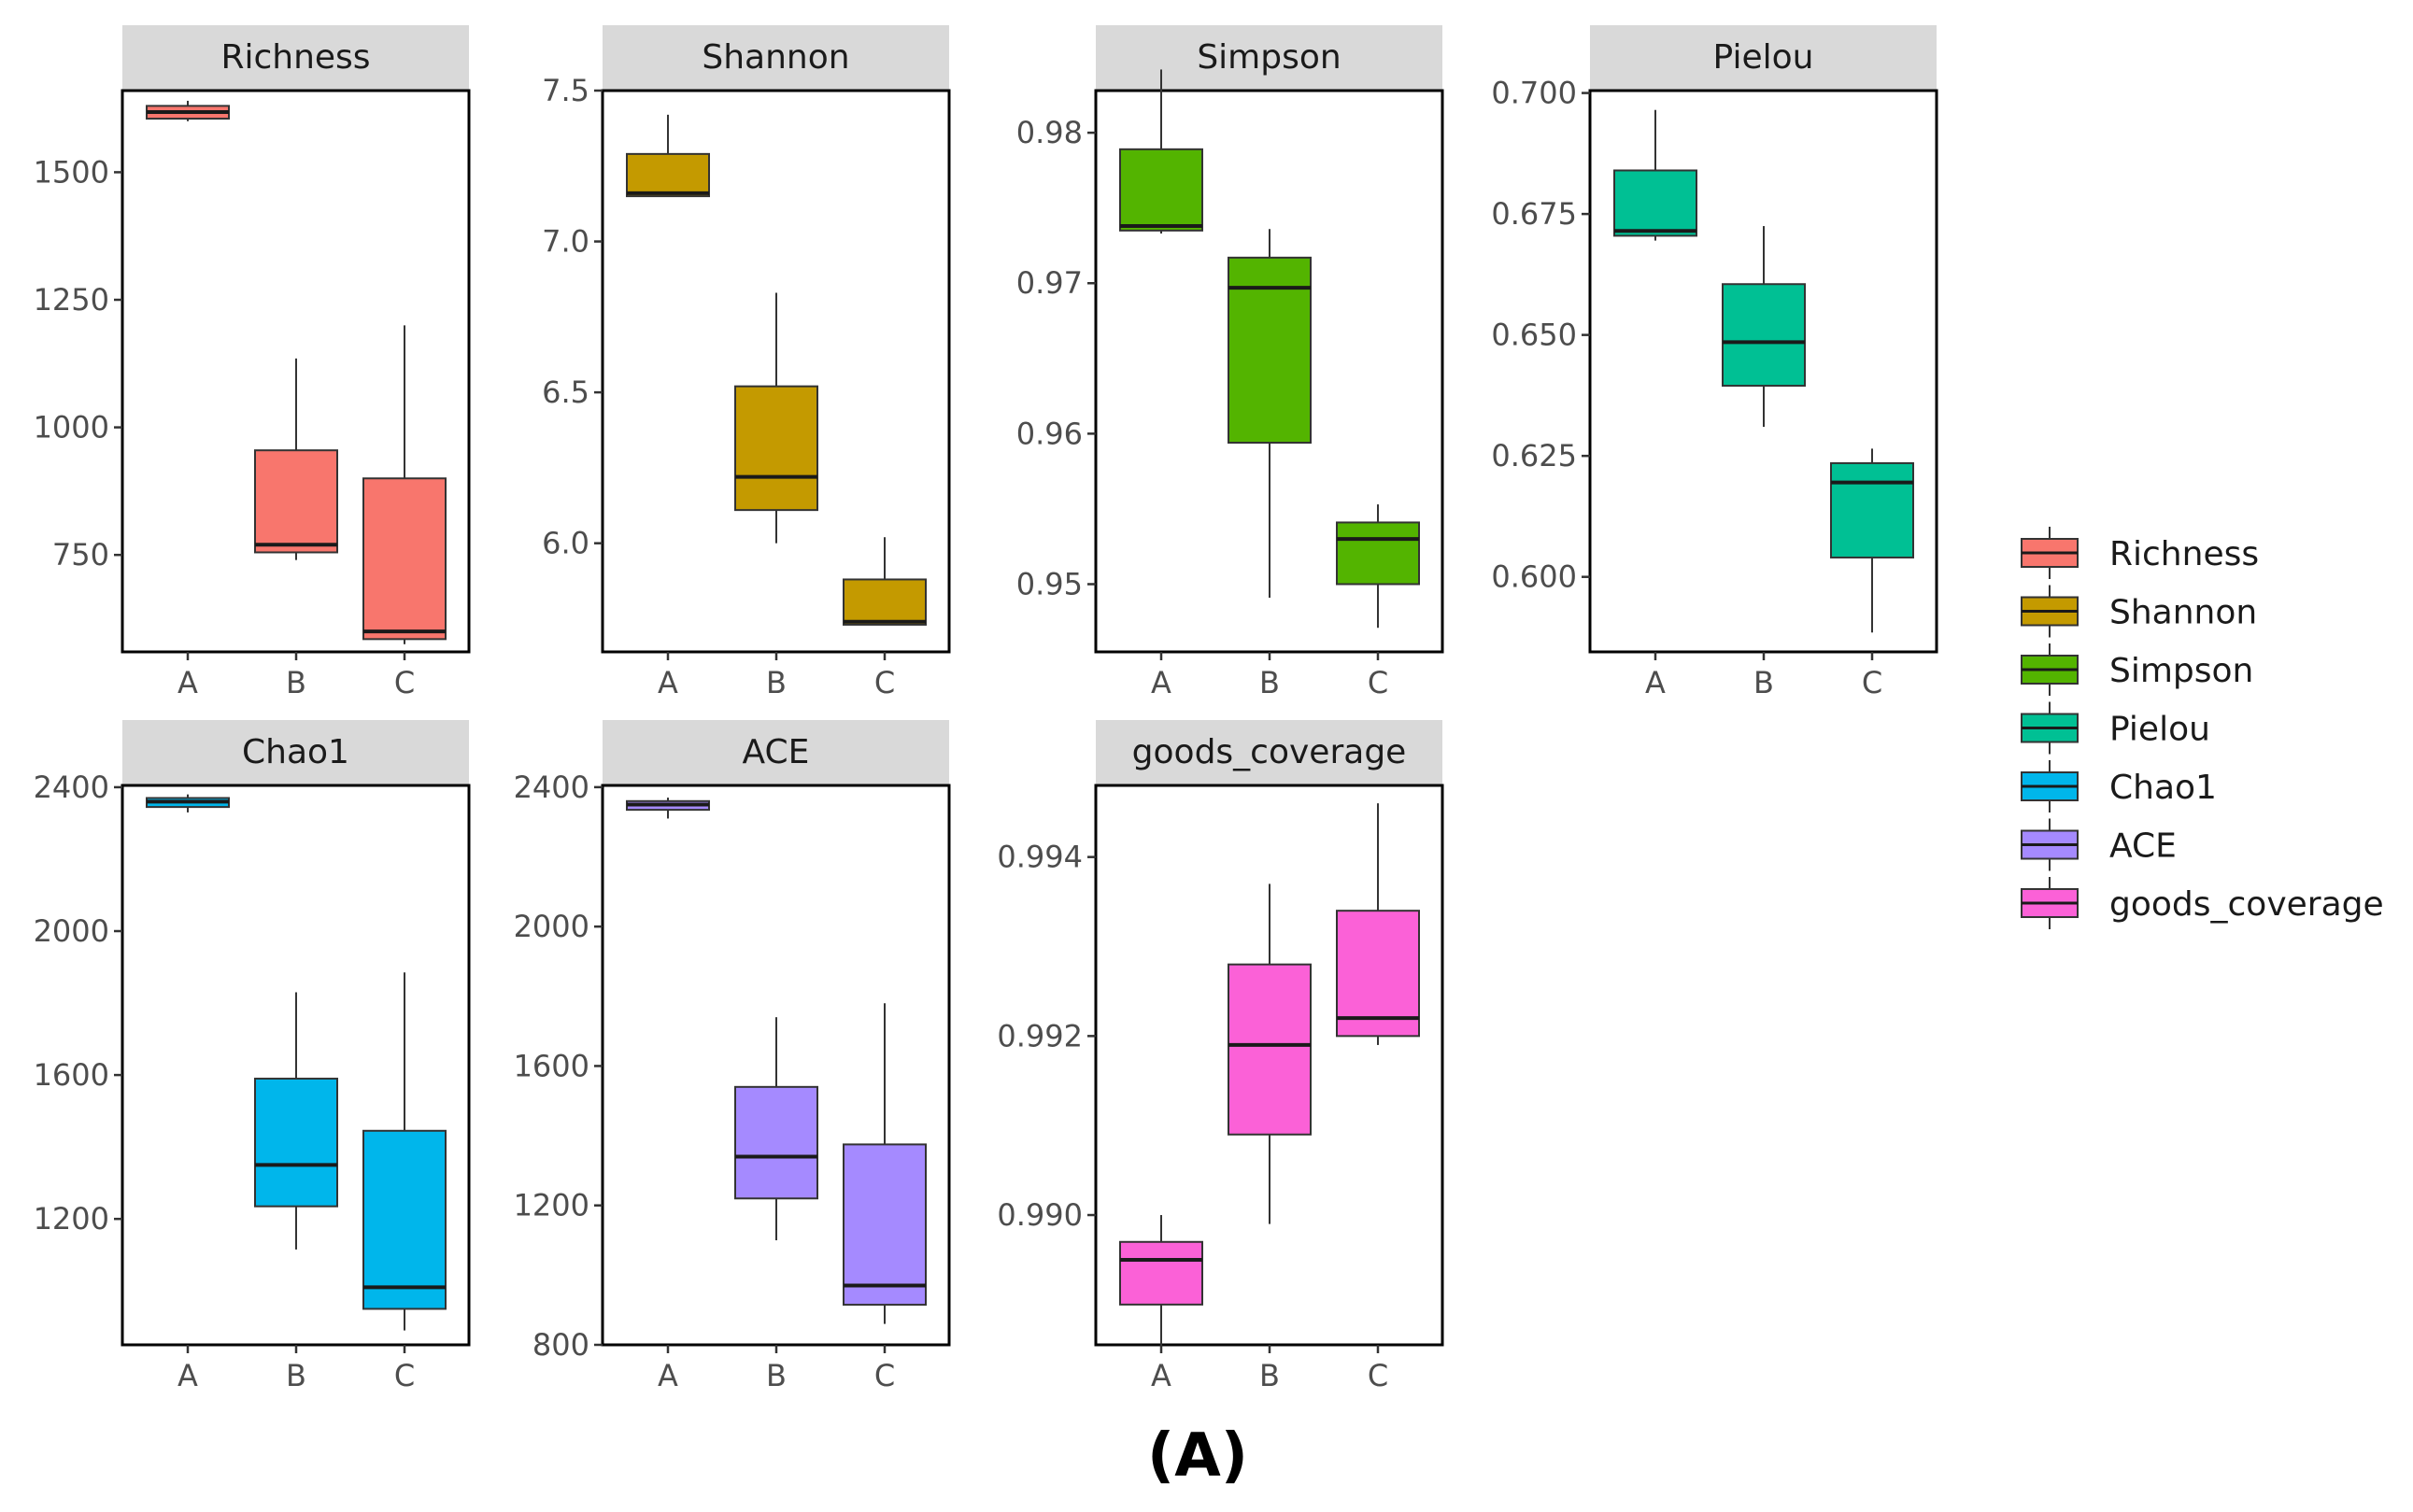 This screenshot has height=1512, width=2413. Describe the element at coordinates (2140, 553) in the screenshot. I see `legend-entry-richness: Richness` at that location.